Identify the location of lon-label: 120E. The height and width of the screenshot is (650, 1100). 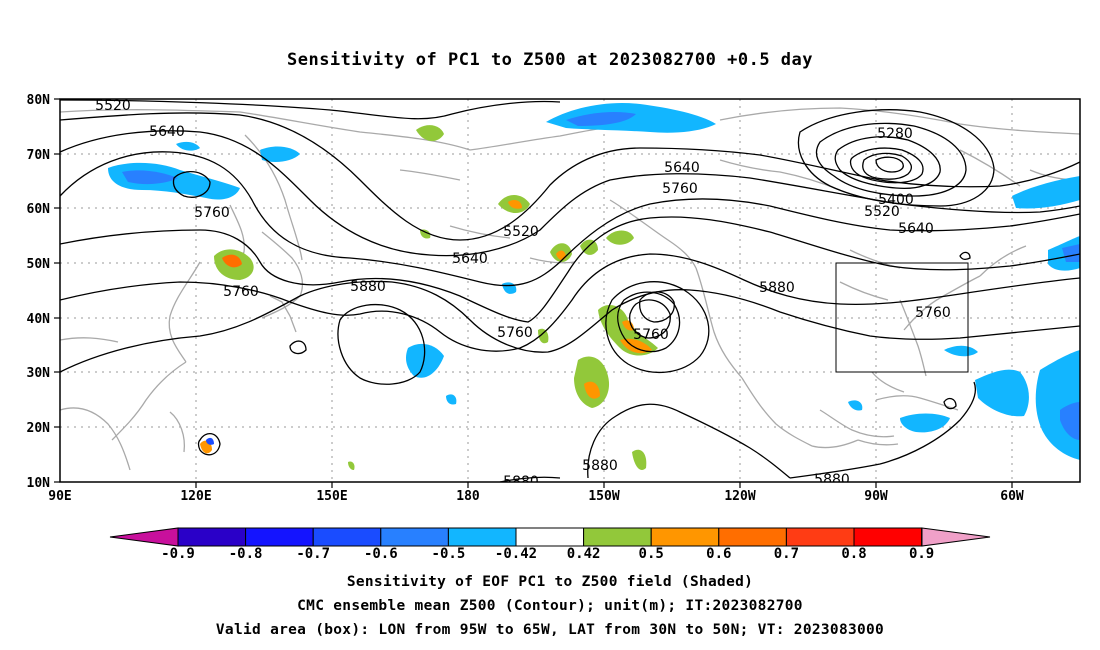
(195, 496).